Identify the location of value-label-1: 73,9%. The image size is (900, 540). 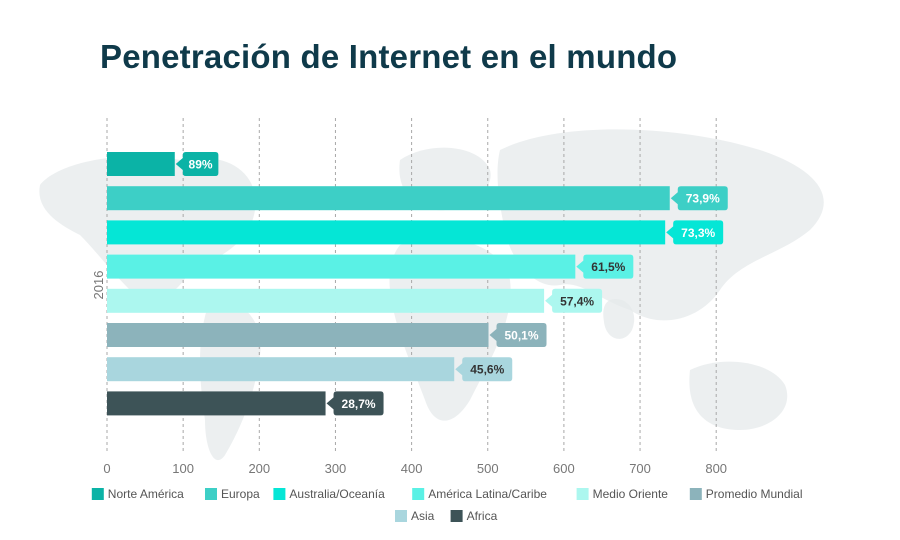
(703, 199).